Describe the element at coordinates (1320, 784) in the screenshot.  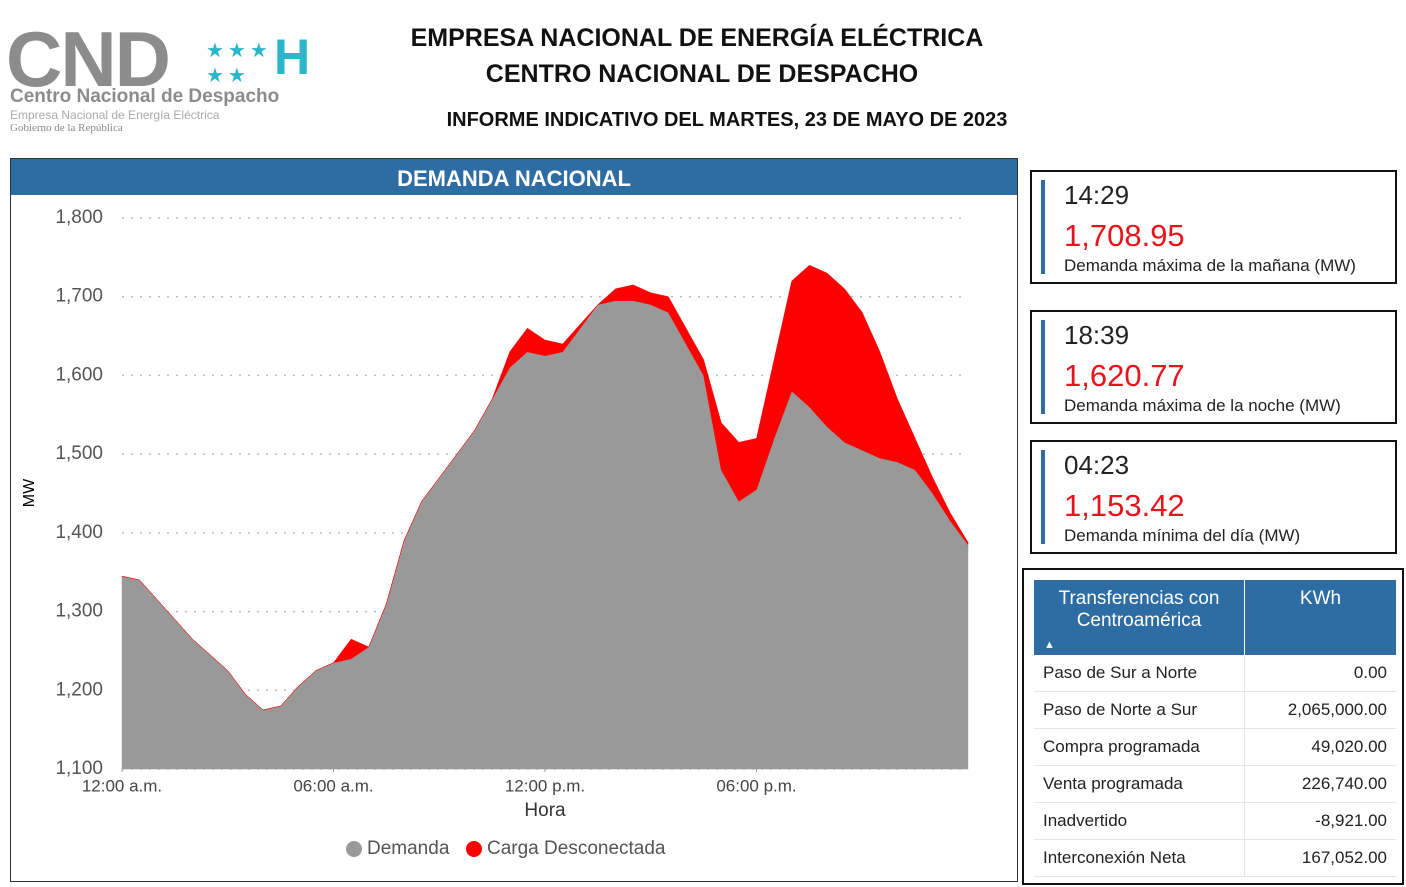
I see `row-value: 226,740.00` at that location.